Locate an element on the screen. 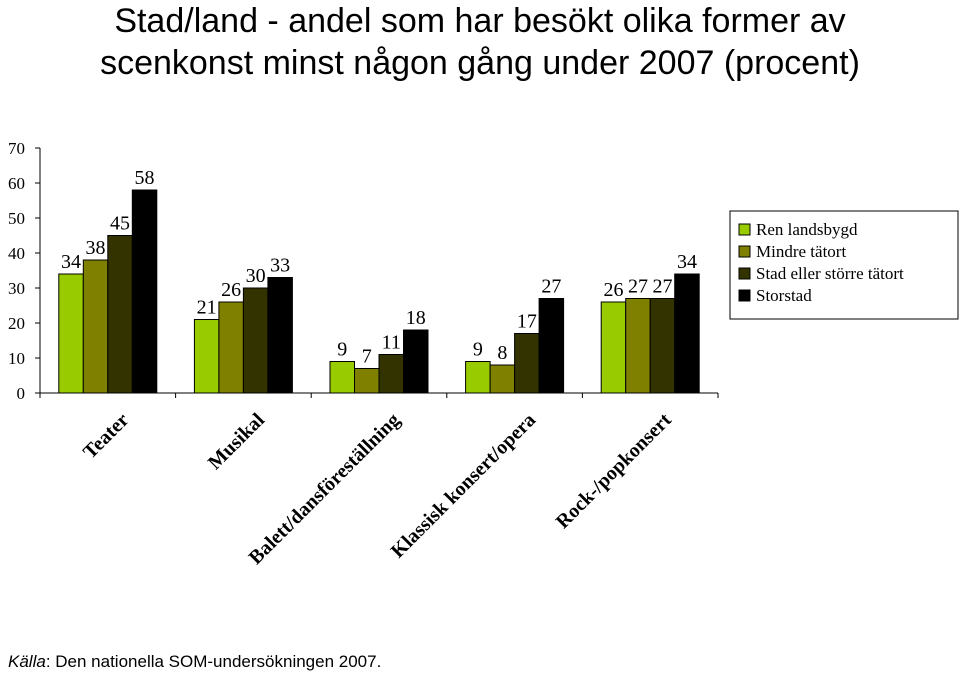  data-label-1-1: 26 is located at coordinates (231, 290).